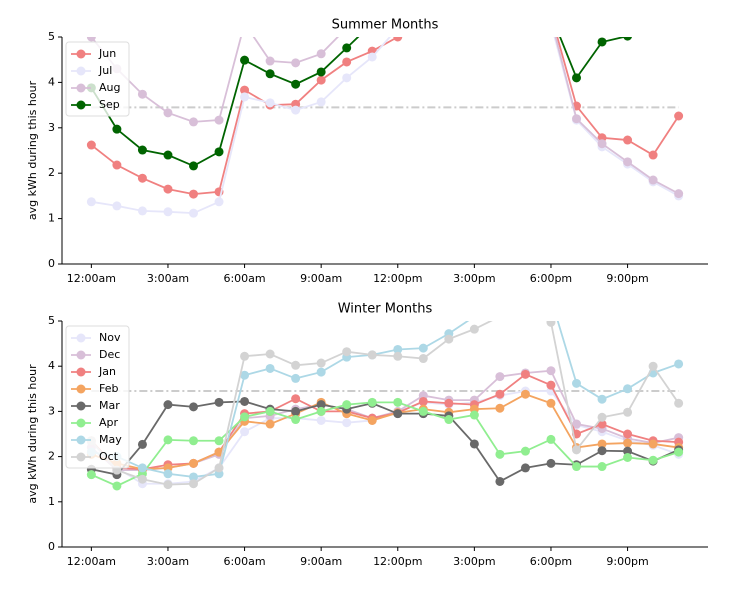 The image size is (750, 600). Describe the element at coordinates (109, 104) in the screenshot. I see `legend-label: Sep` at that location.